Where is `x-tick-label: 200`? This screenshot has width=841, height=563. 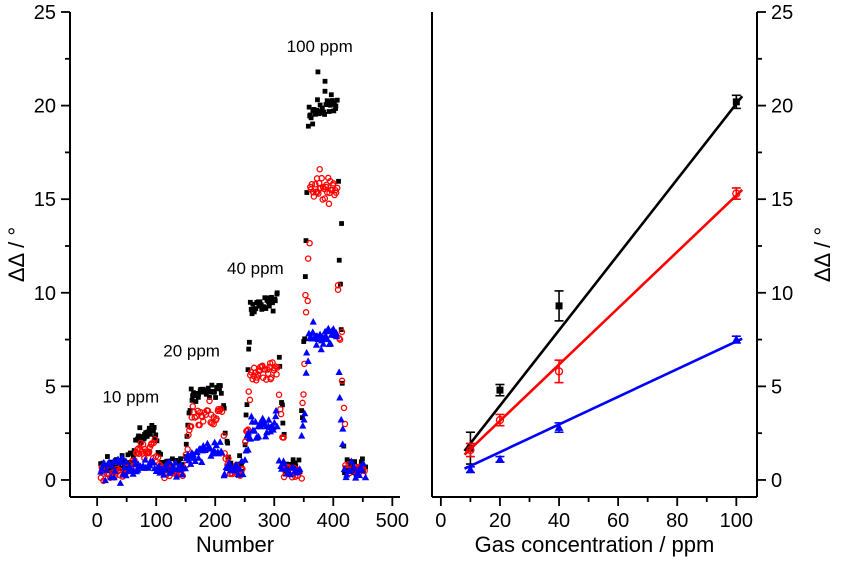 x-tick-label: 200 is located at coordinates (215, 521).